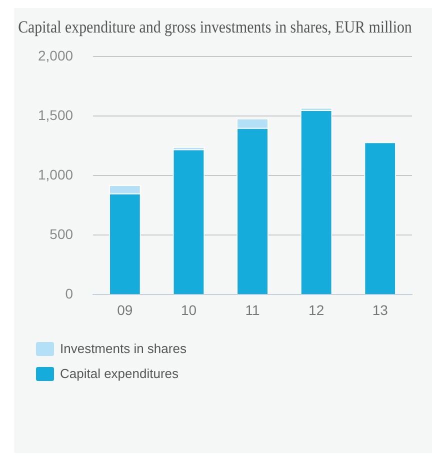  I want to click on x-tick-label: 11, so click(252, 310).